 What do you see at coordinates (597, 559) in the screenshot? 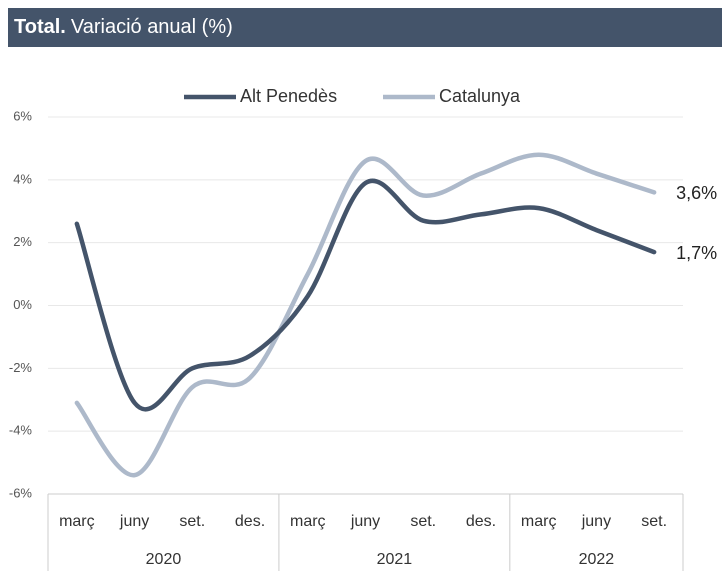
I see `group-label: 2022` at bounding box center [597, 559].